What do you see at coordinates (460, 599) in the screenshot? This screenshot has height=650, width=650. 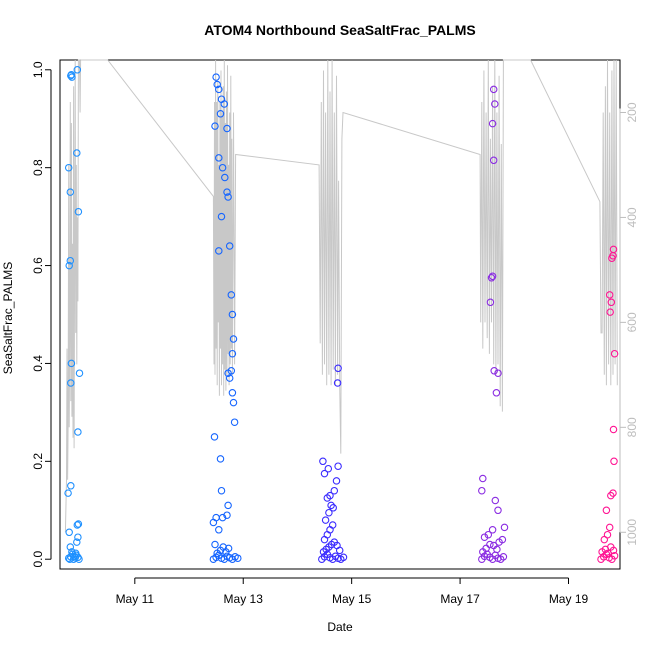 I see `x-tick-label: May 17` at bounding box center [460, 599].